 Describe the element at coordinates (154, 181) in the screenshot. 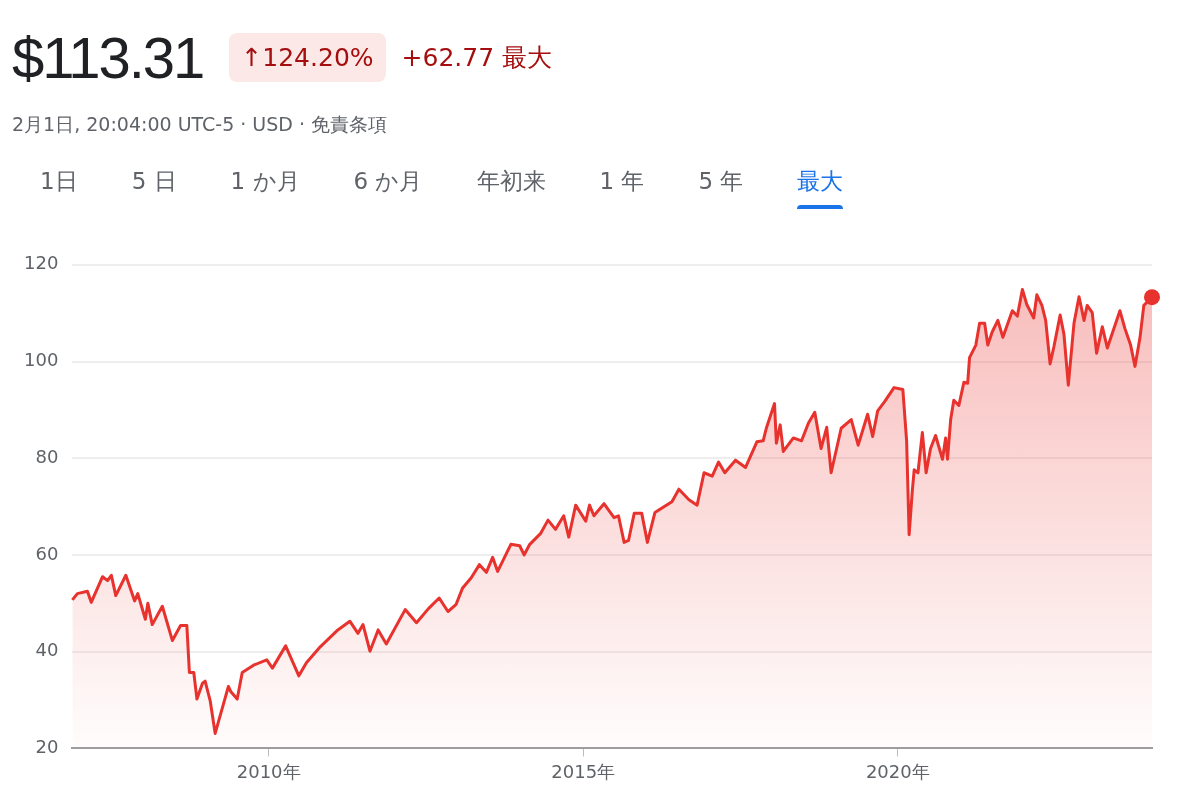

I see `text: 5 日` at that location.